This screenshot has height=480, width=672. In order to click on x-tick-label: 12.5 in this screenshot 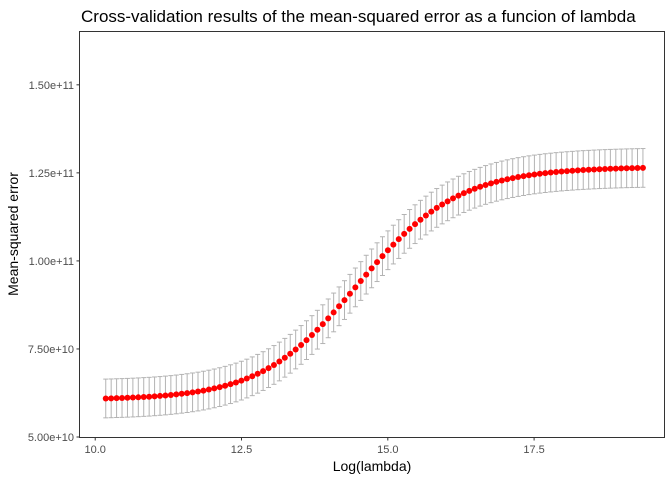, I will do `click(241, 450)`.